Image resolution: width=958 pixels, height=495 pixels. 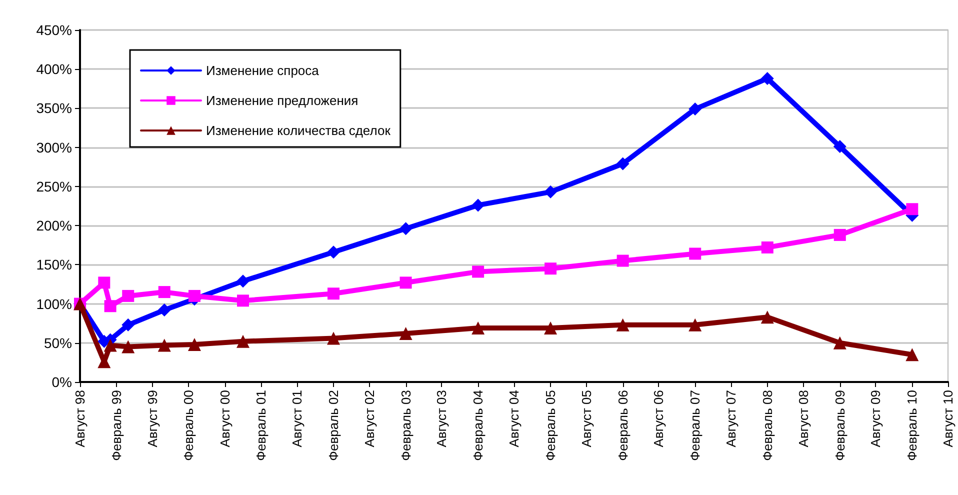 I want to click on y-tick-label: 100%, so click(x=54, y=304).